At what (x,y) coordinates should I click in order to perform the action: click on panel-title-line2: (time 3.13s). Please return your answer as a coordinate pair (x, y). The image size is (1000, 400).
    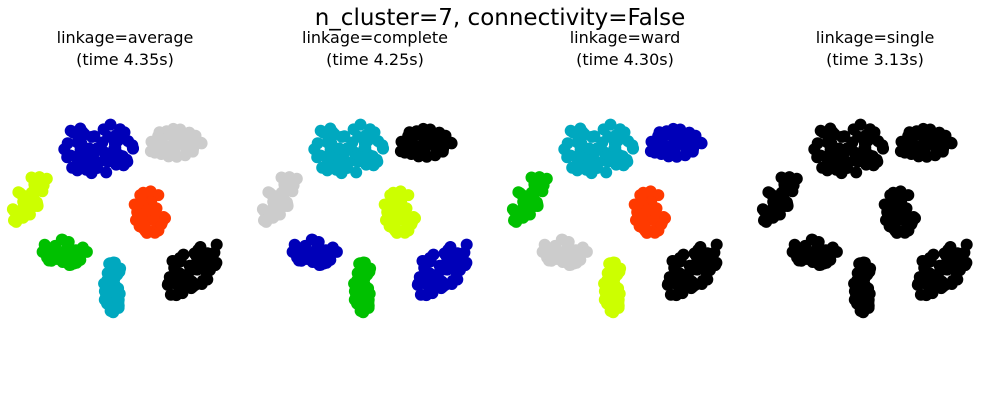
    Looking at the image, I should click on (875, 59).